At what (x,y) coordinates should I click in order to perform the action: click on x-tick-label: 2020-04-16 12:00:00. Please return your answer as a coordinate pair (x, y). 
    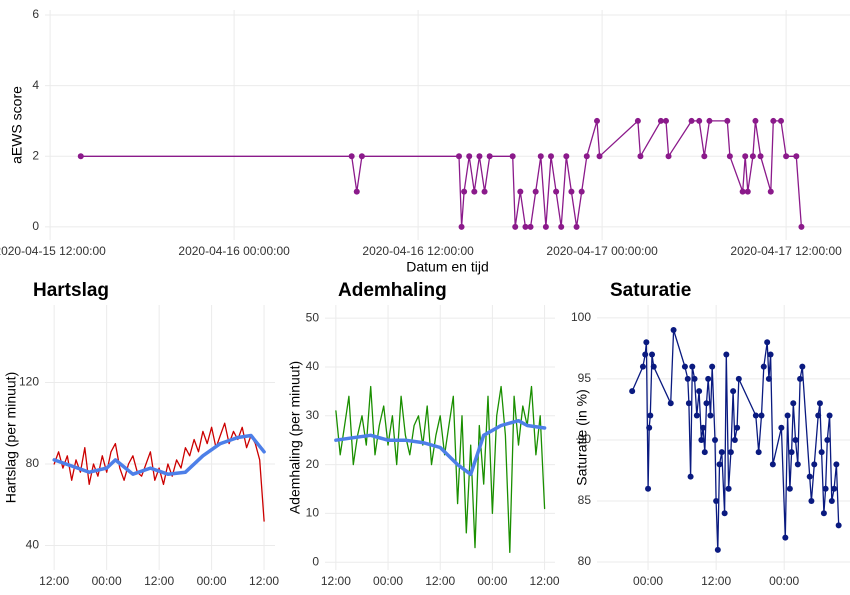
    Looking at the image, I should click on (418, 251).